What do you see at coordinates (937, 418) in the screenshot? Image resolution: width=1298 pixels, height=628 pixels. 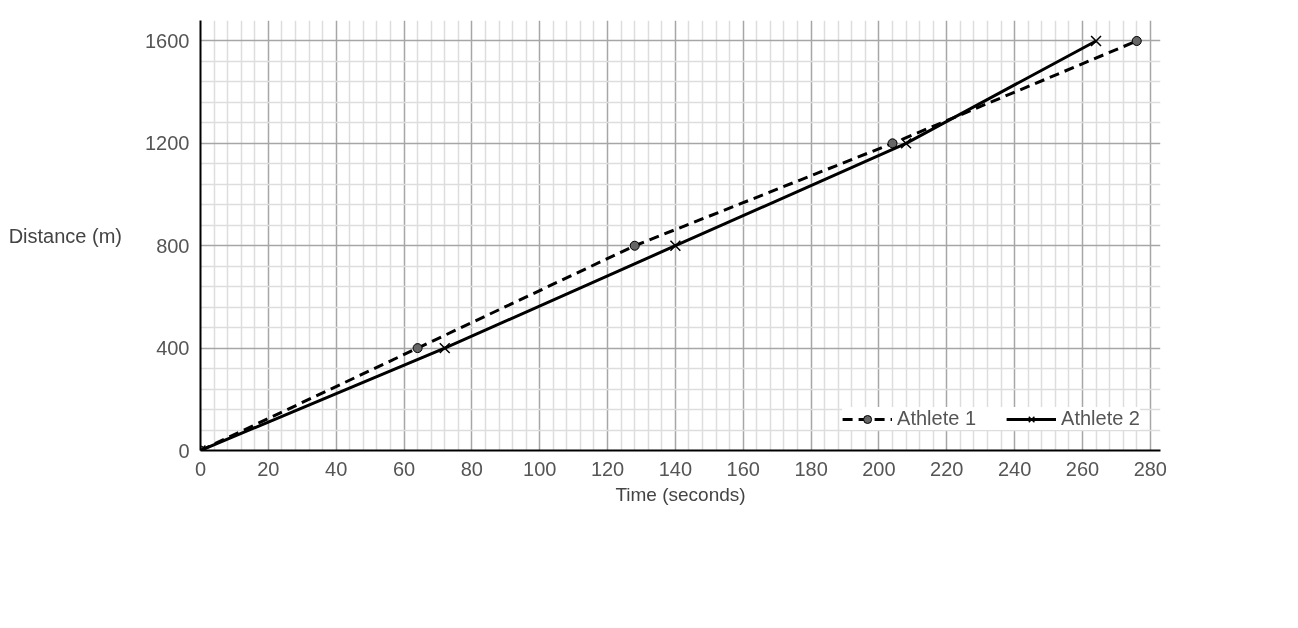 I see `legend-label: Athlete 1` at bounding box center [937, 418].